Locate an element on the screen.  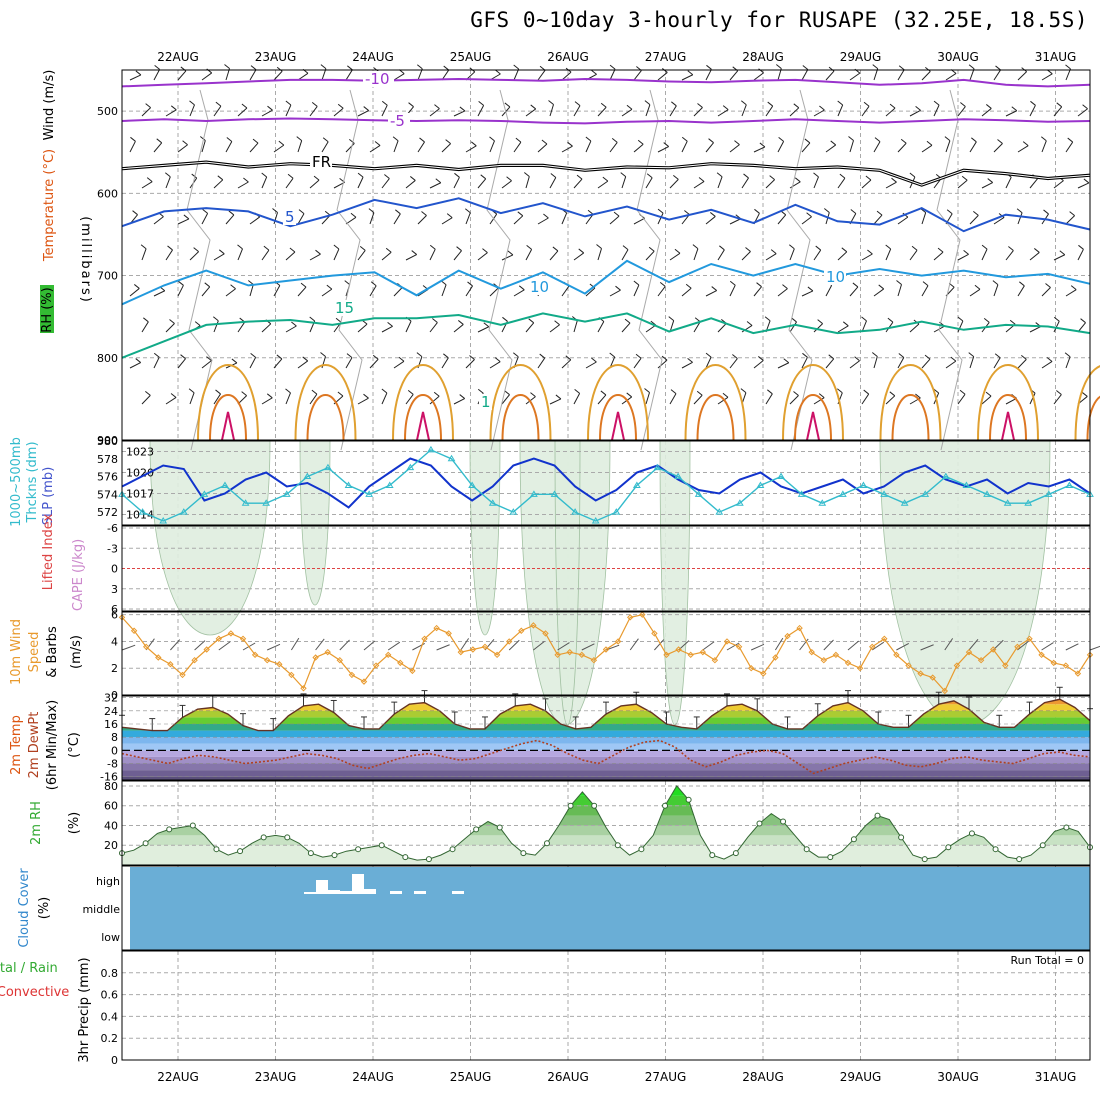
date-label-bottom: 23AUG is located at coordinates (276, 1077).